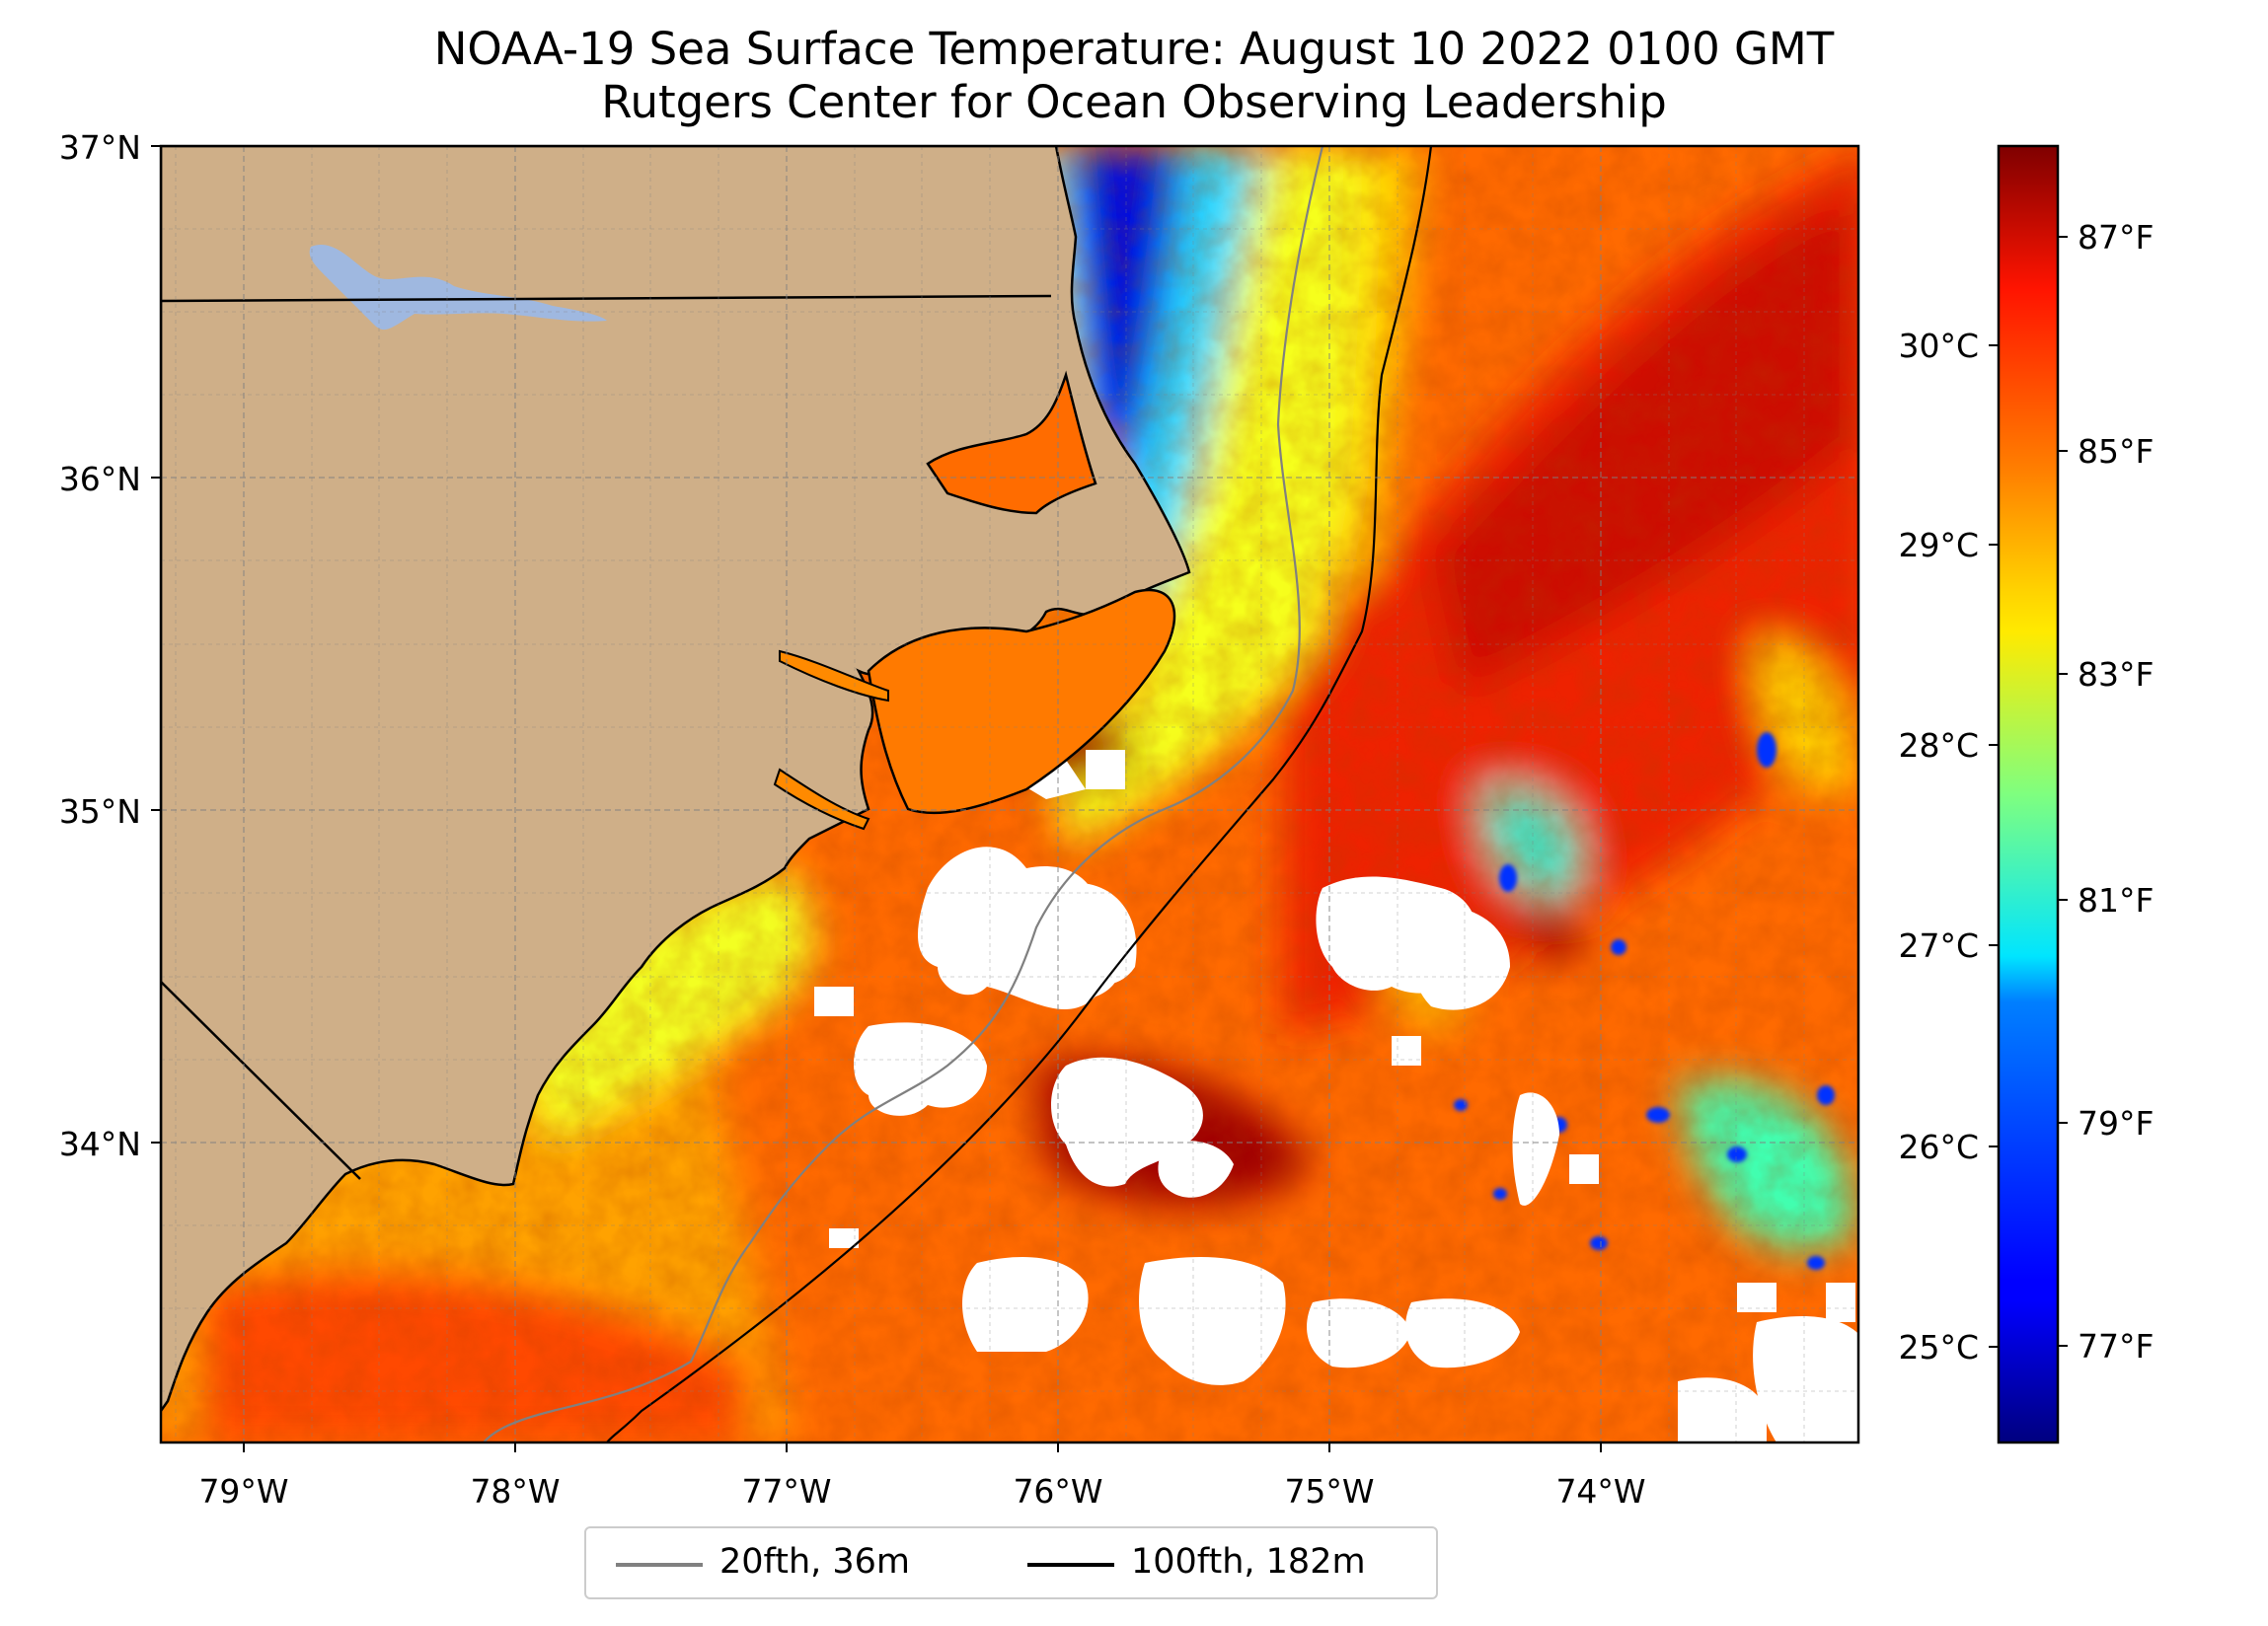 The image size is (2268, 1626). What do you see at coordinates (515, 1491) in the screenshot?
I see `lon-label: 78°W` at bounding box center [515, 1491].